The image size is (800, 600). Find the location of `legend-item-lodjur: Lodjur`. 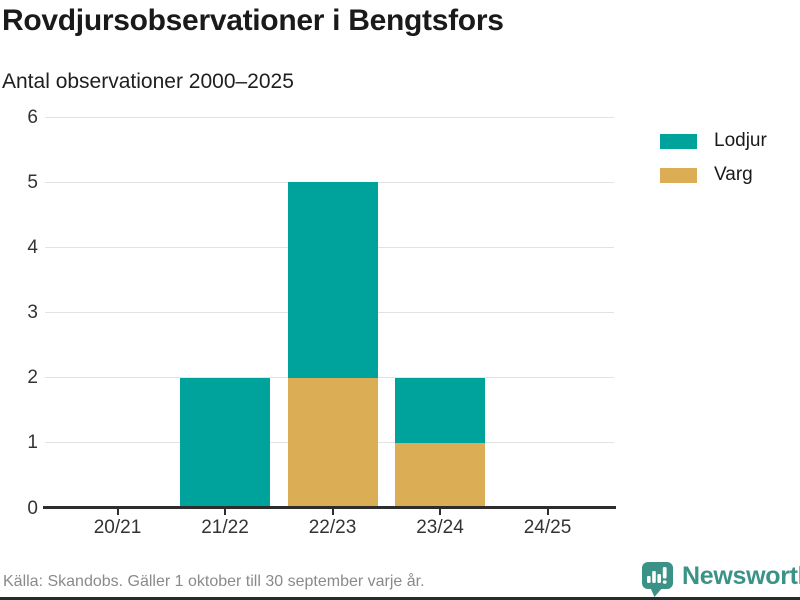

legend-item-lodjur: Lodjur is located at coordinates (713, 141).